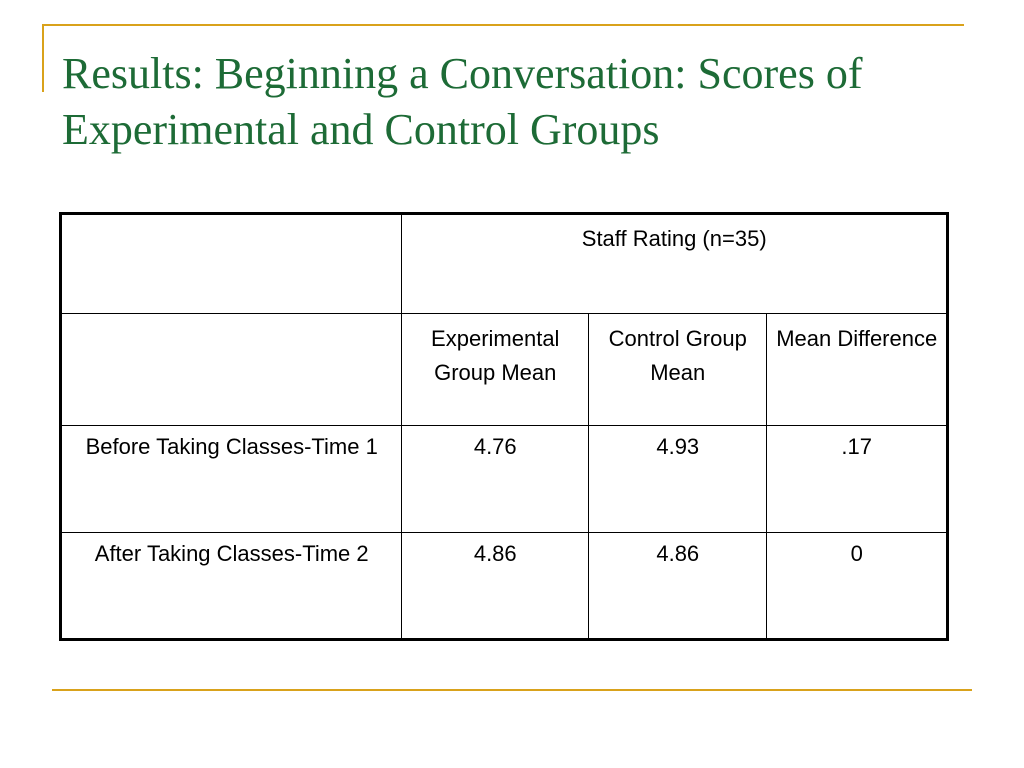 The image size is (1024, 768). Describe the element at coordinates (678, 479) in the screenshot. I see `cell-control-mean: 4.93` at that location.